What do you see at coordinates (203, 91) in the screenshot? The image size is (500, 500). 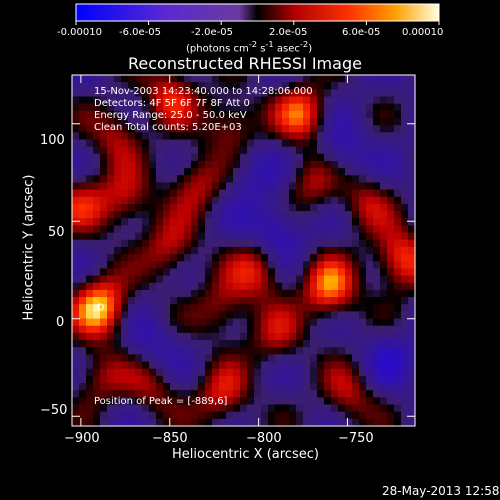 I see `annotation-time-range: 15-Nov-2003 14:23:40.000 to 14:28:06.000` at bounding box center [203, 91].